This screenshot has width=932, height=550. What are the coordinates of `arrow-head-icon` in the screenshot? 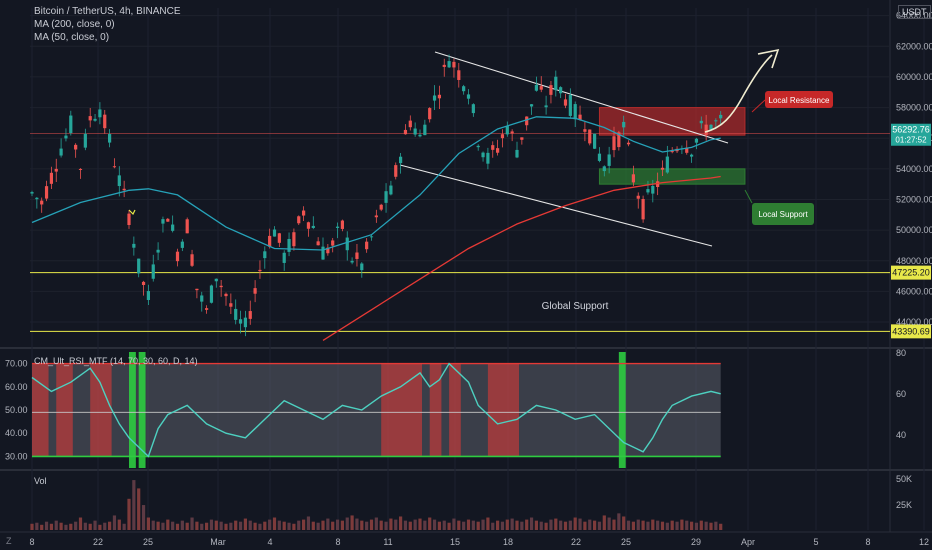 It's located at (768, 58).